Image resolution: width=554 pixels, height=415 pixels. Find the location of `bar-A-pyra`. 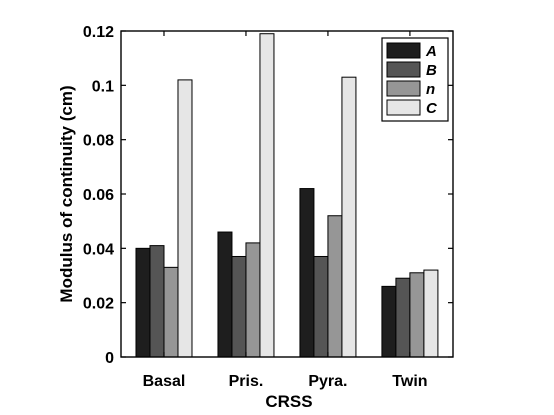

bar-A-pyra is located at coordinates (307, 273).